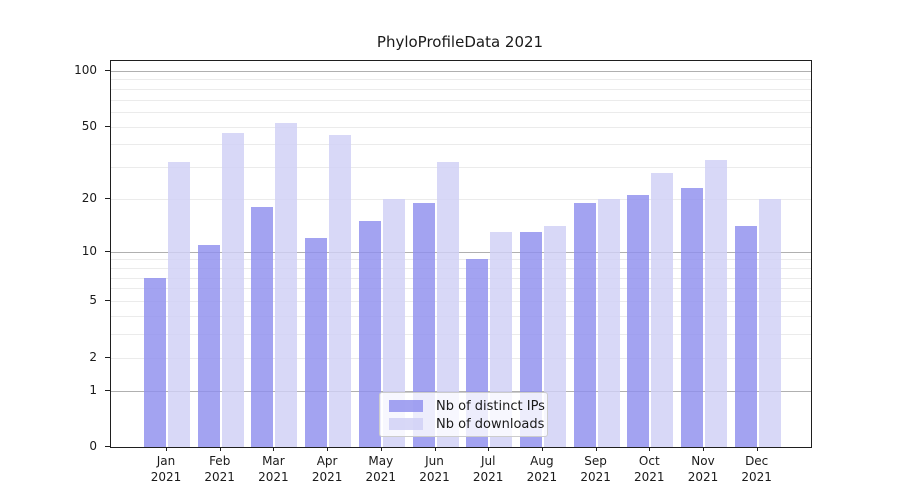 The width and height of the screenshot is (900, 500). I want to click on y-tick-label: 1, so click(93, 389).